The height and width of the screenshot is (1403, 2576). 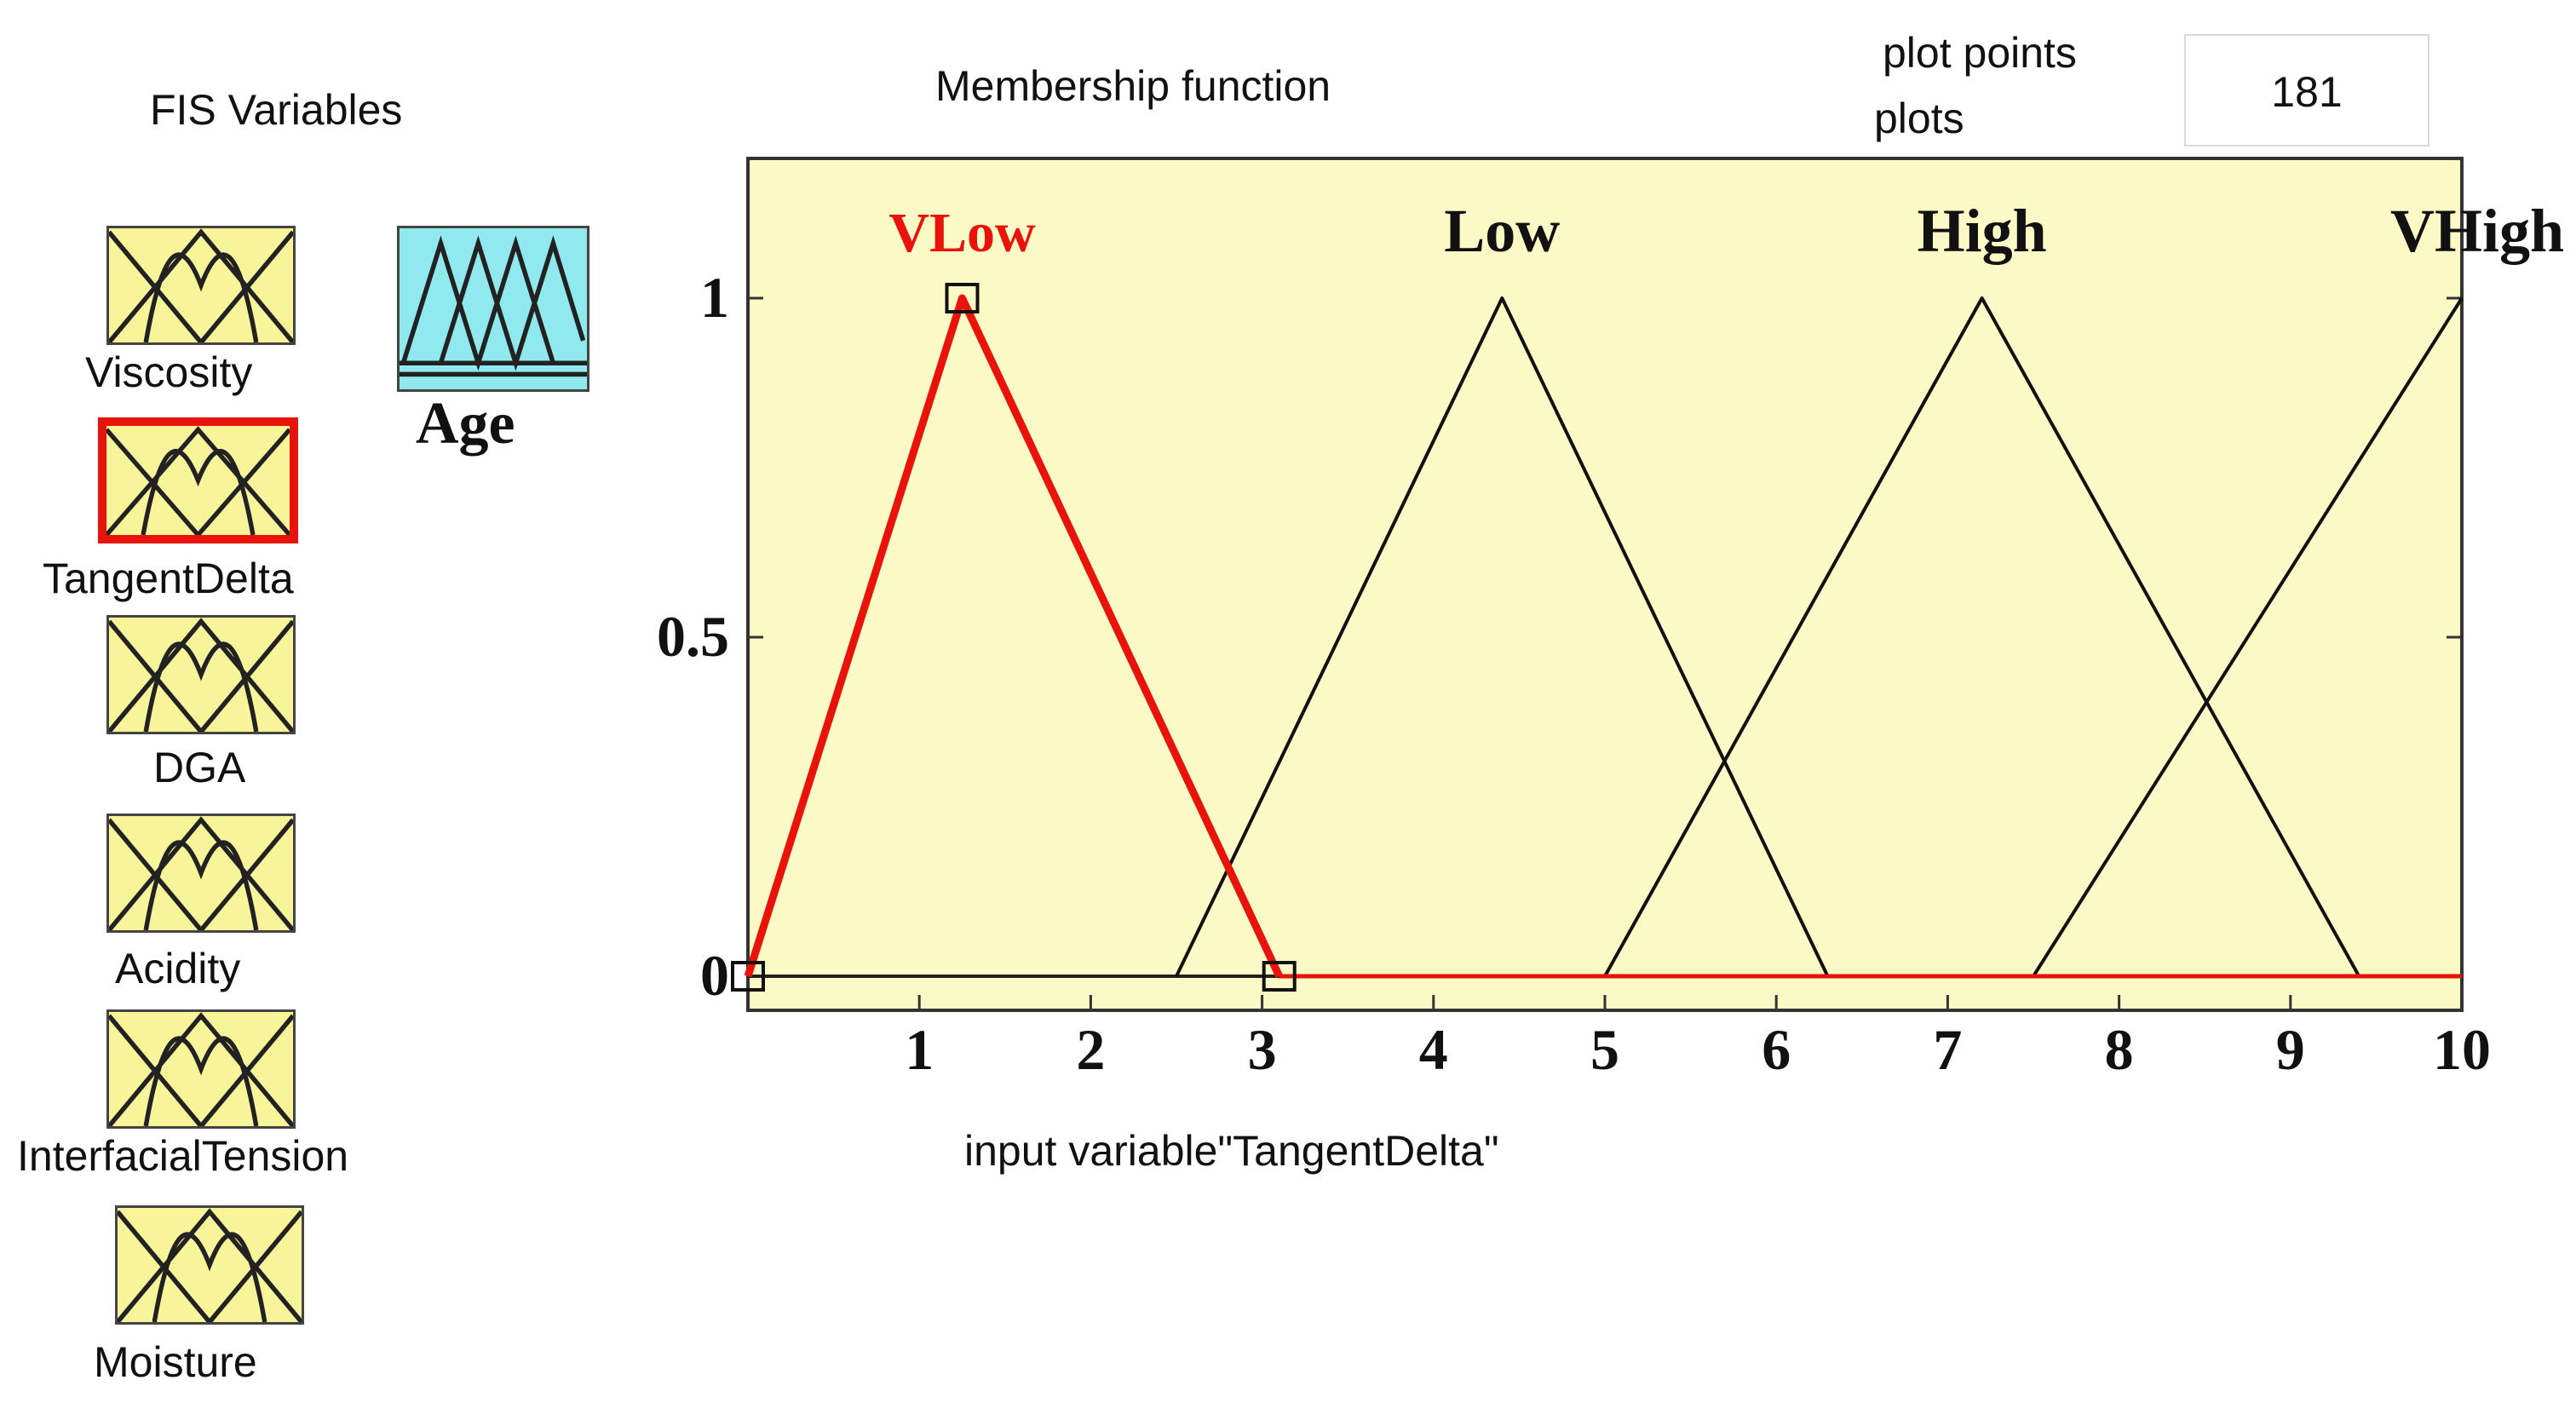 I want to click on input-variable-label: TangentDelta, so click(x=168, y=579).